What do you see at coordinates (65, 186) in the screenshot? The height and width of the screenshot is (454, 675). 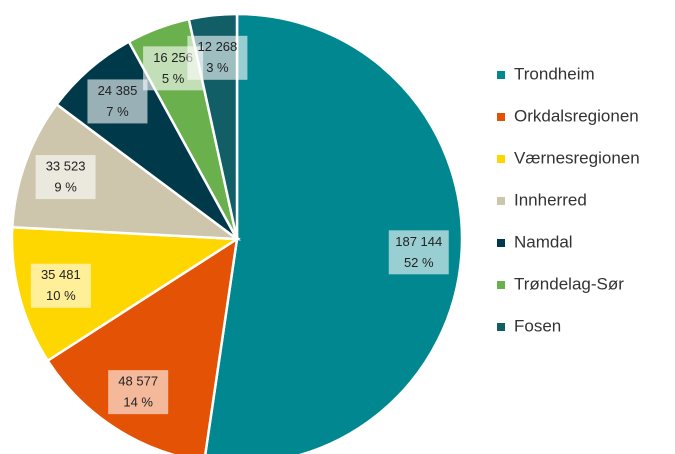 I see `data-label: 9 %` at bounding box center [65, 186].